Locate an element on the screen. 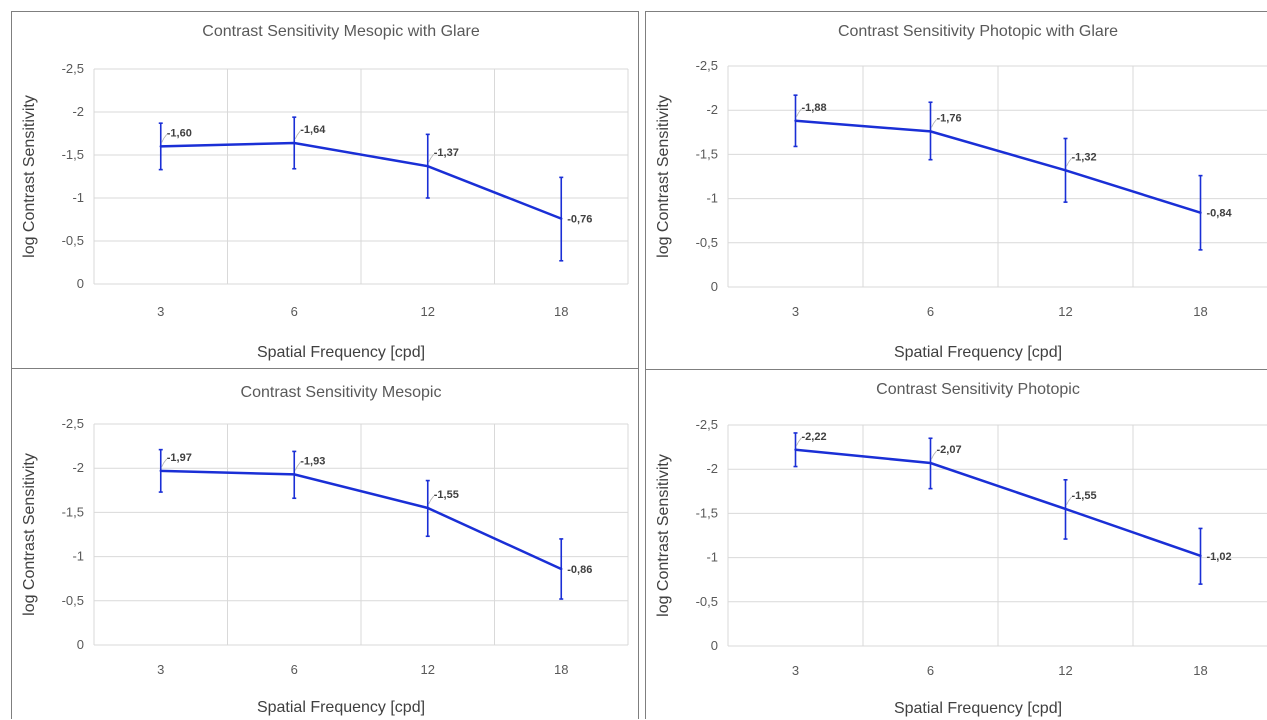 The width and height of the screenshot is (1267, 720). data-label: -1,97 is located at coordinates (179, 458).